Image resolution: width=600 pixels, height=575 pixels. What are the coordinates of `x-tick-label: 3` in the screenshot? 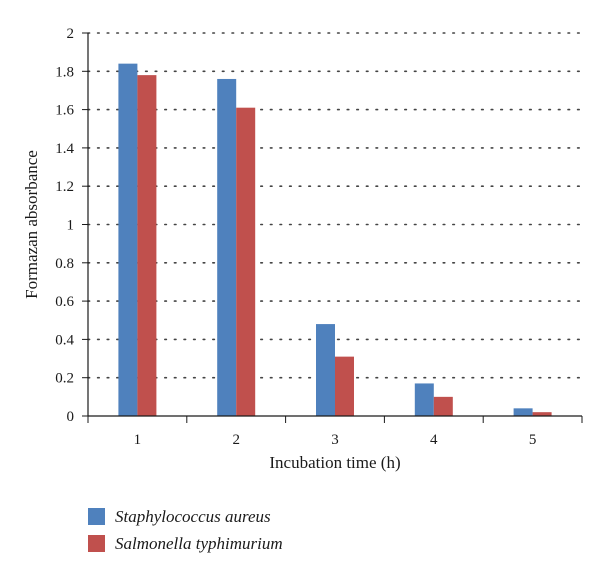 It's located at (335, 440).